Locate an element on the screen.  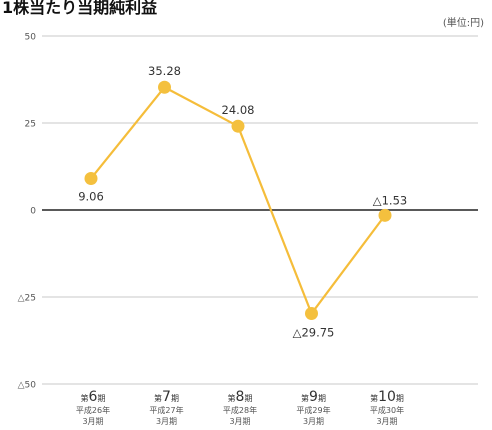
y-tick-label: 50 is located at coordinates (31, 38).